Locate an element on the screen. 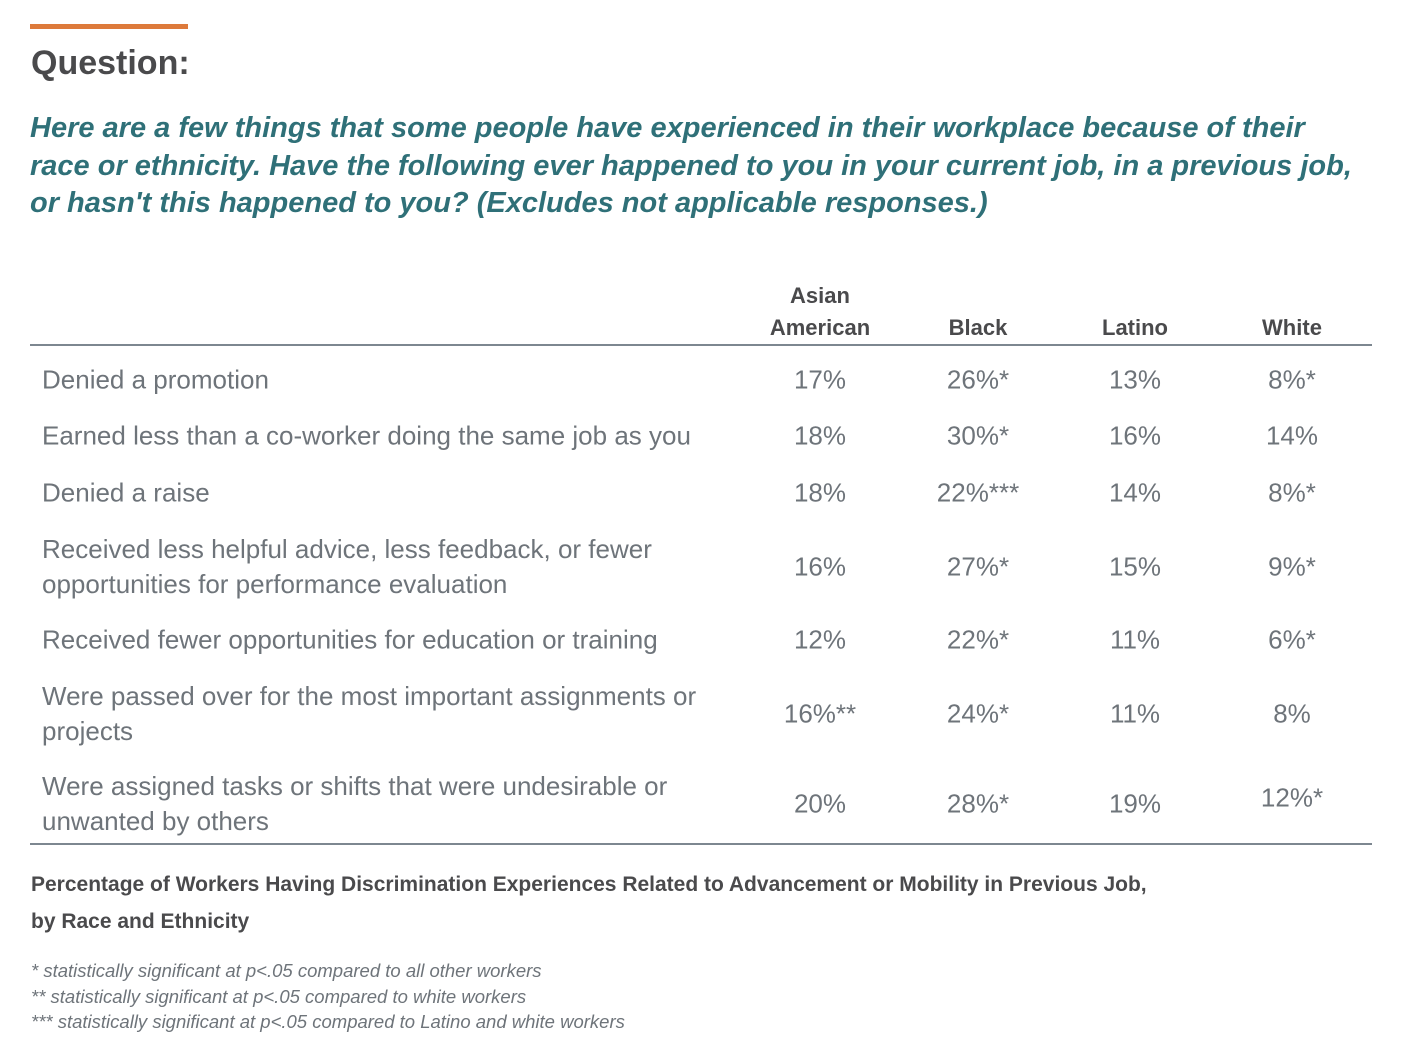 The height and width of the screenshot is (1054, 1424). table-cell: 13% is located at coordinates (1135, 379).